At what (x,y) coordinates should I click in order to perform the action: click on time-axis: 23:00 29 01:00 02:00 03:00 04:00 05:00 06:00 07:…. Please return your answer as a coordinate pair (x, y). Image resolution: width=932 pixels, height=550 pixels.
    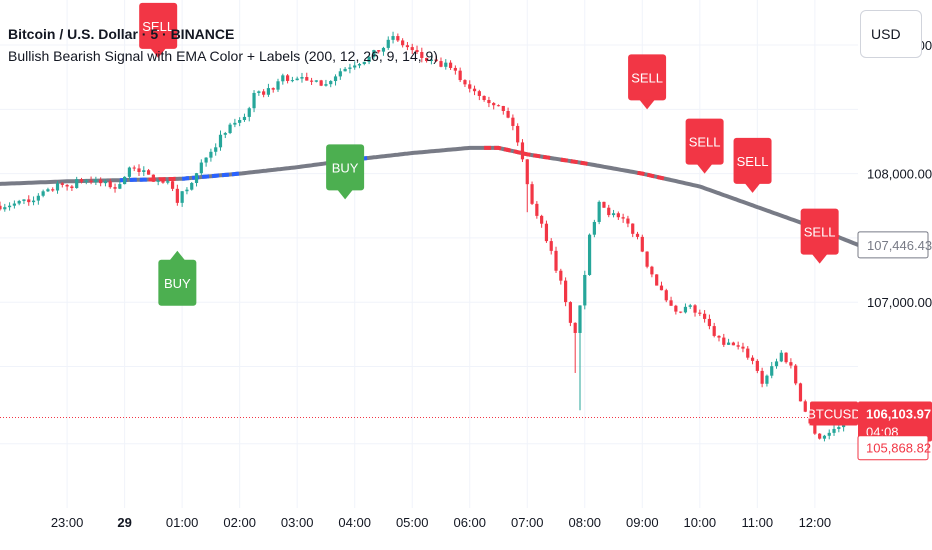
    Looking at the image, I should click on (429, 529).